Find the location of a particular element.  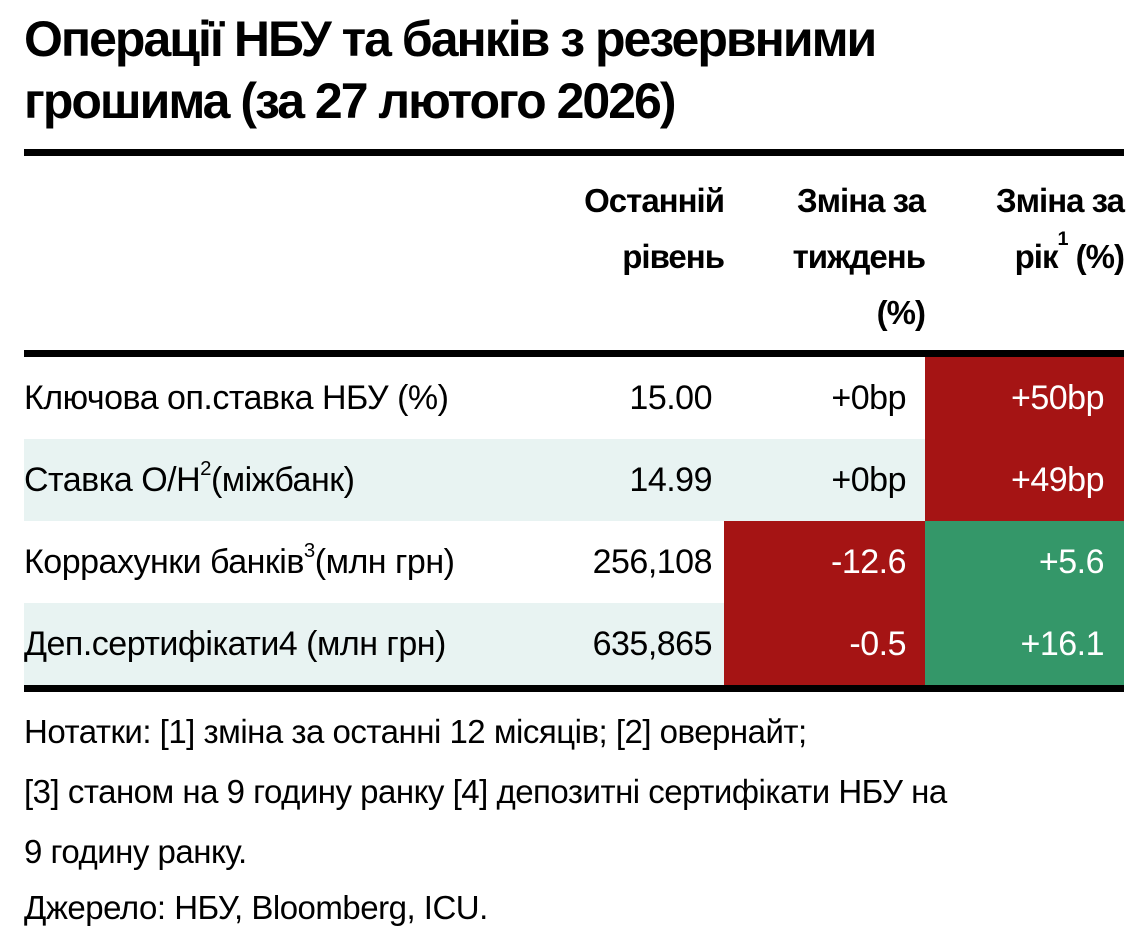

cell-level: 256,108 is located at coordinates (652, 561).